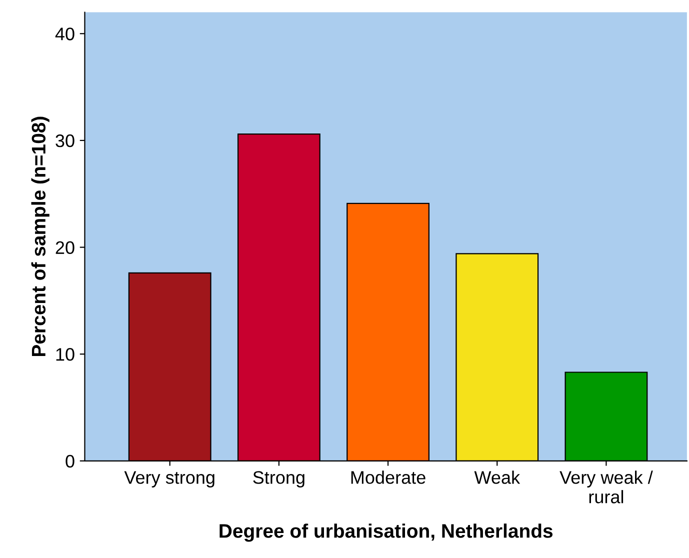 This screenshot has width=689, height=558. What do you see at coordinates (169, 479) in the screenshot?
I see `x-tick-label: Very strong` at bounding box center [169, 479].